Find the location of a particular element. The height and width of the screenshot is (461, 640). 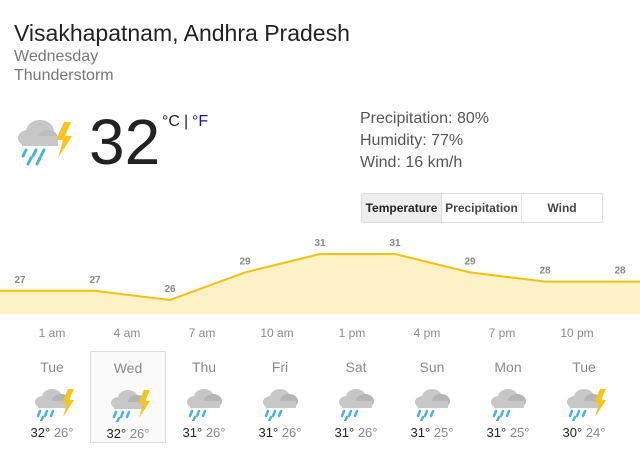

value-label: 26 is located at coordinates (170, 289).